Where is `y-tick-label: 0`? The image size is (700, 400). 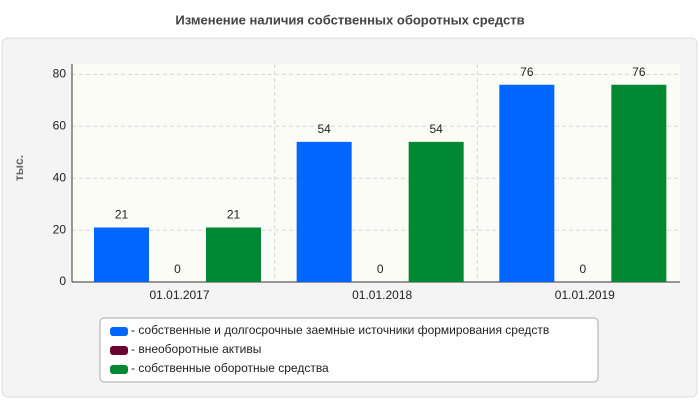
y-tick-label: 0 is located at coordinates (62, 281).